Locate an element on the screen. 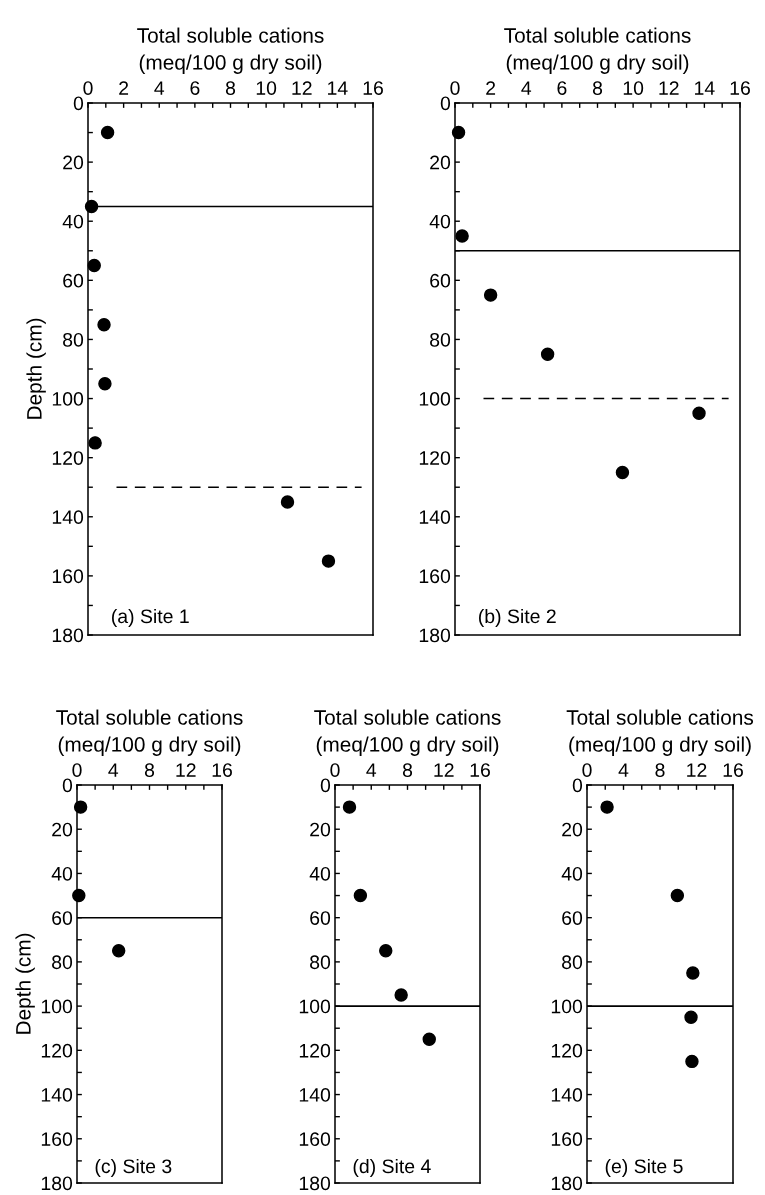  annotation: (d) Site 4 is located at coordinates (392, 1168).